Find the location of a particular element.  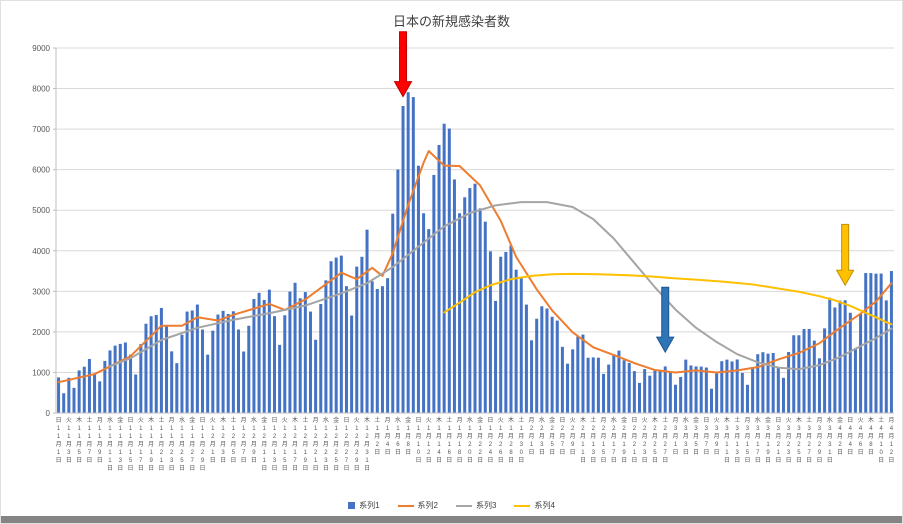

svg-text: 9000 is located at coordinates (41, 48).